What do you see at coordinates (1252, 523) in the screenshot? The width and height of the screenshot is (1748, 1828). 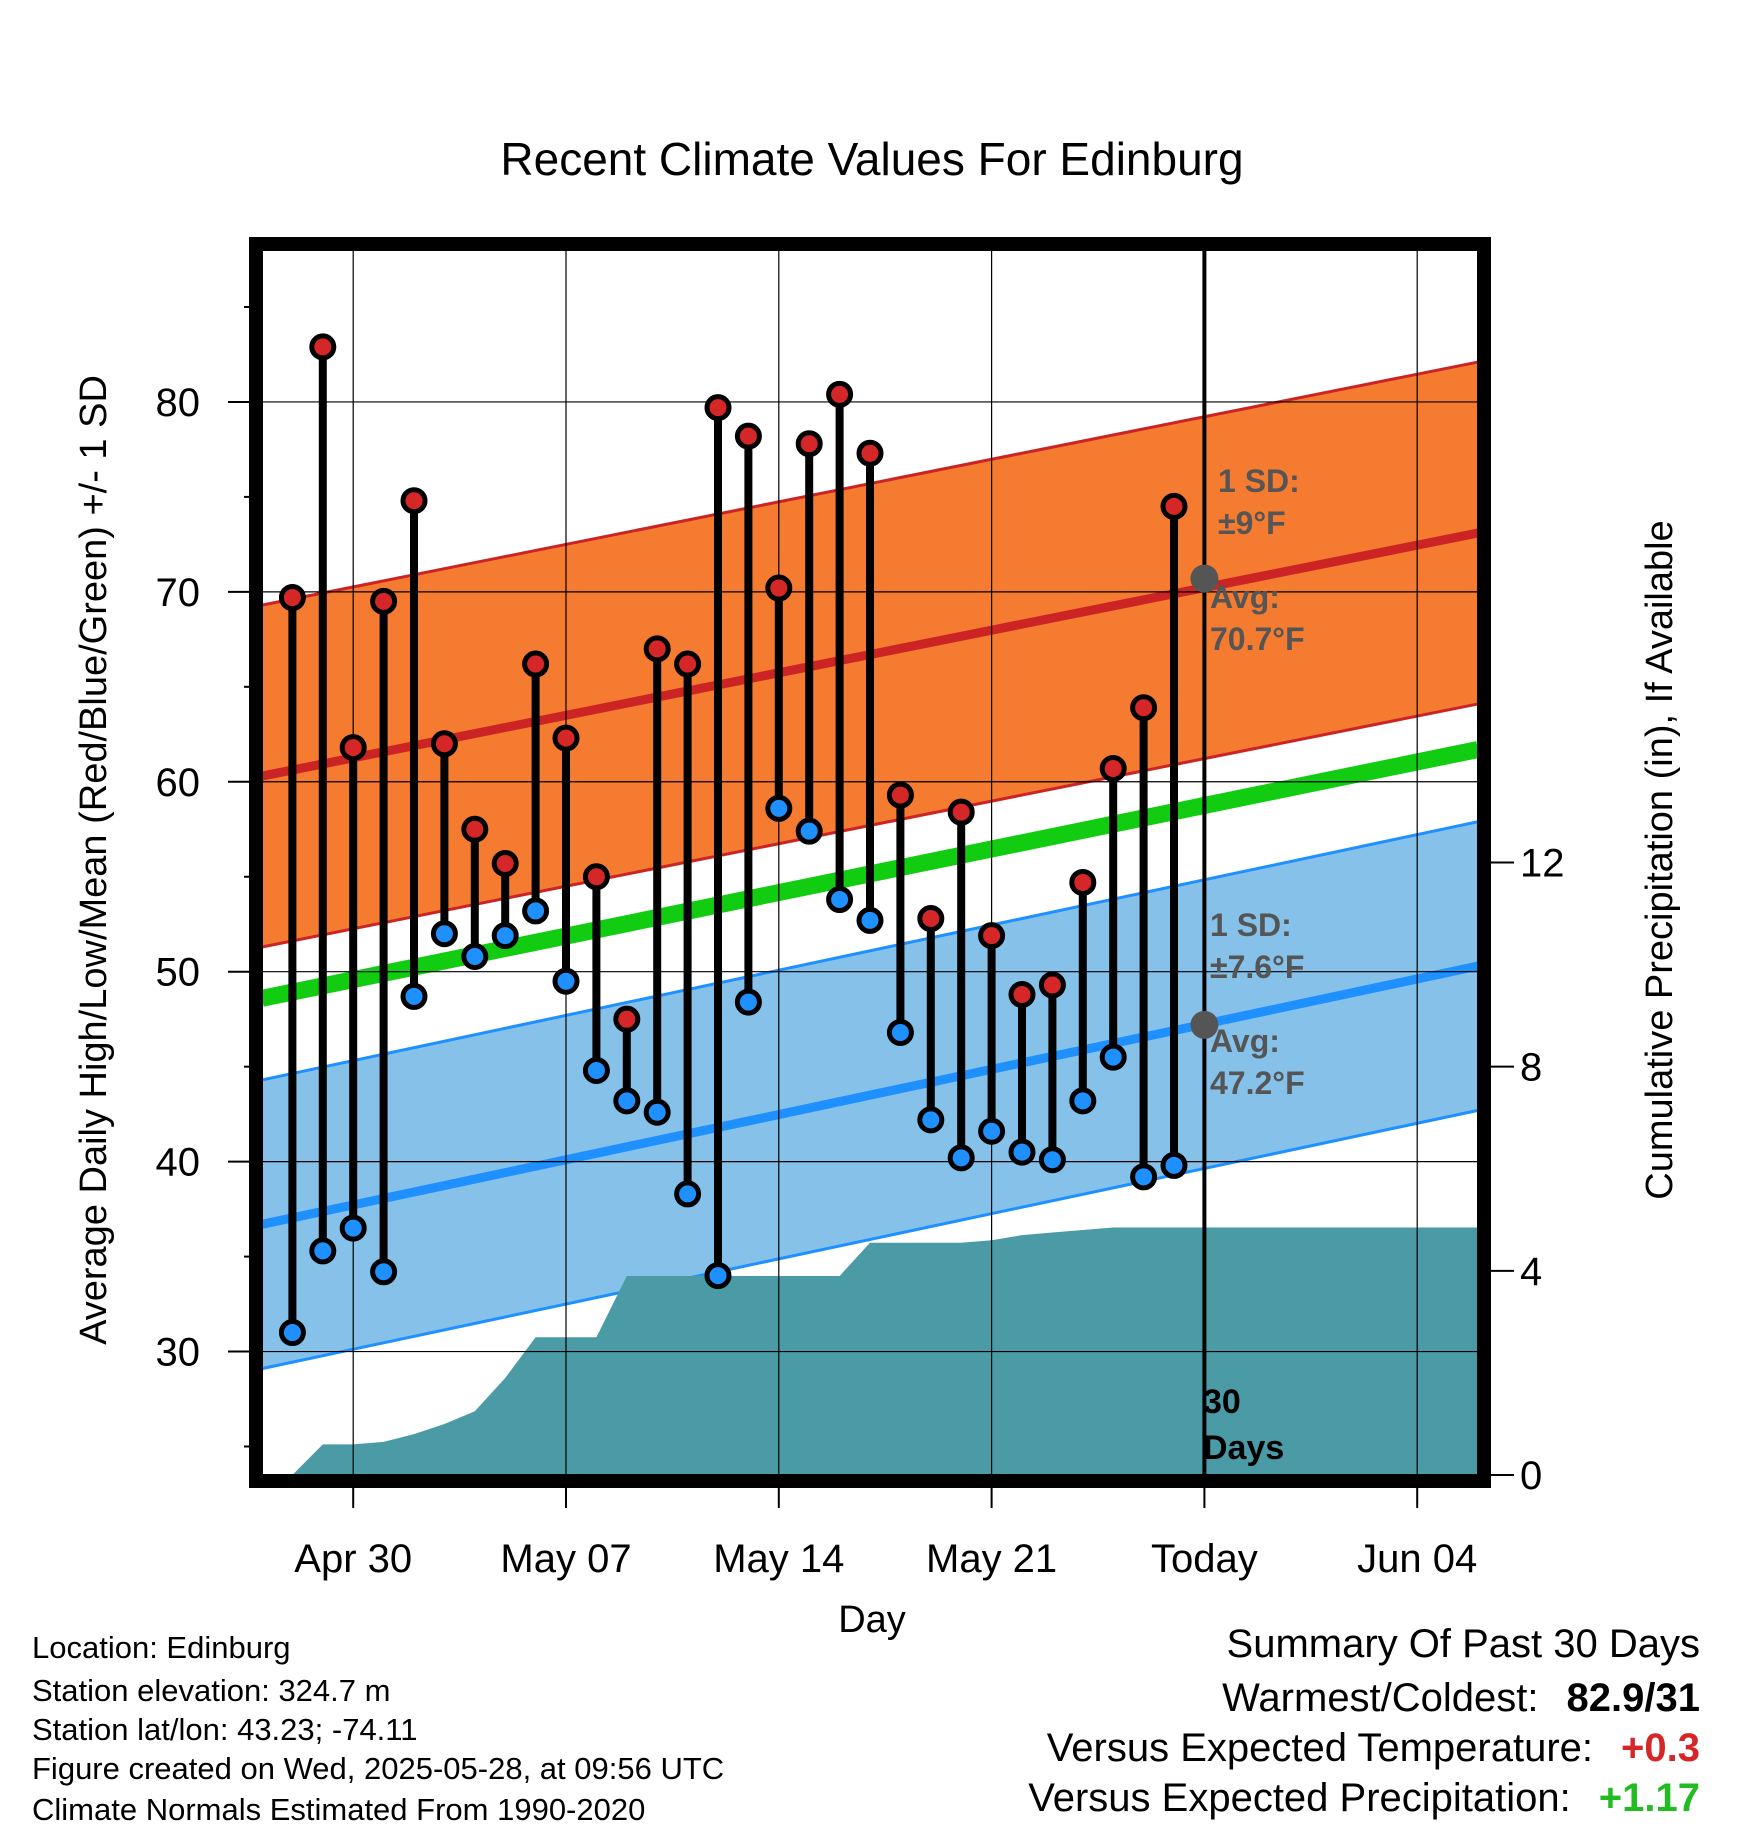 I see `high-sd-value: ±9°F` at bounding box center [1252, 523].